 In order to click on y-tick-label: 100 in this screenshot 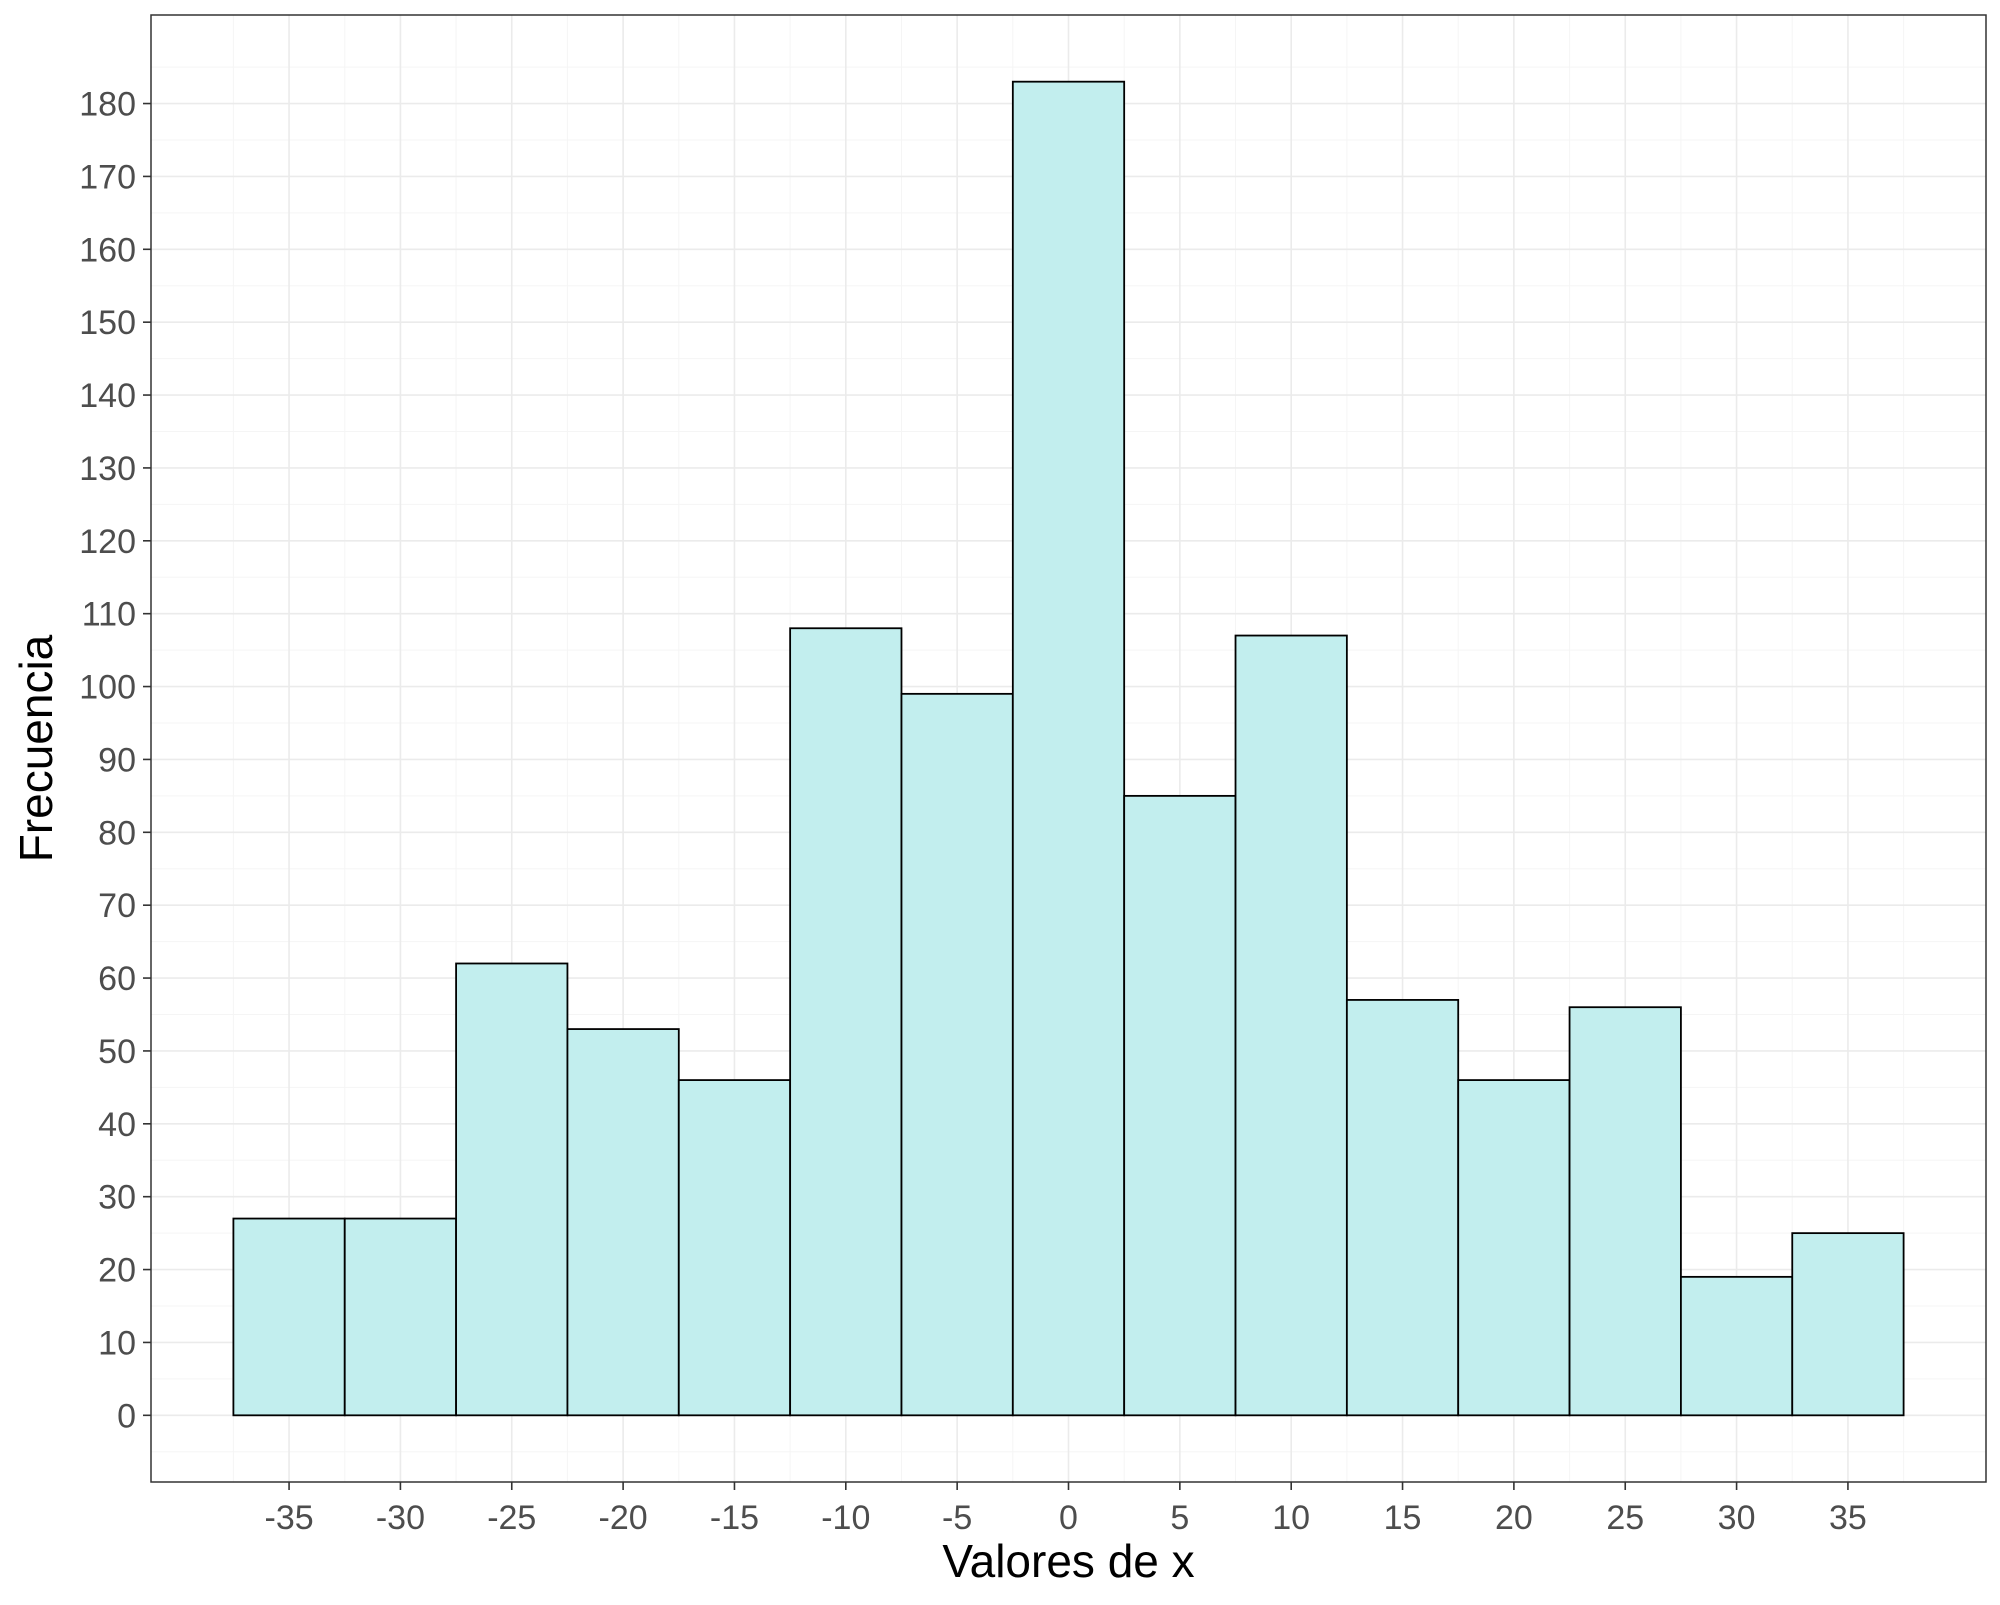, I will do `click(107, 688)`.